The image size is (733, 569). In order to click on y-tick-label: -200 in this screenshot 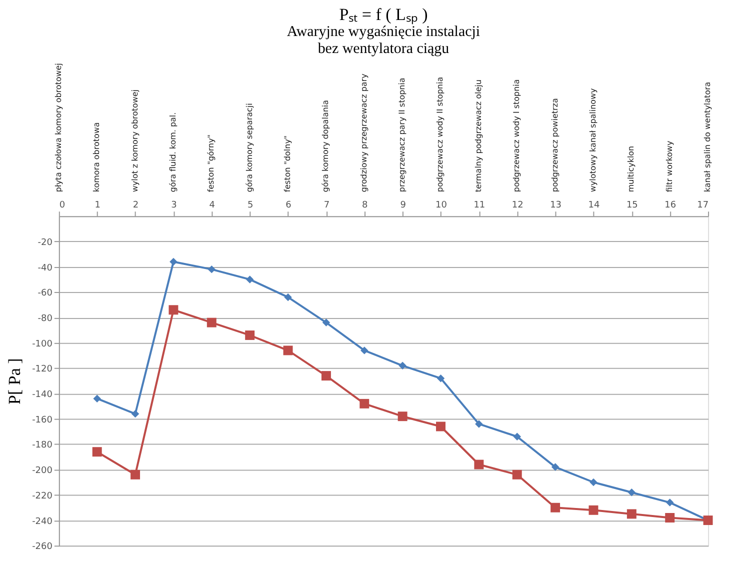, I will do `click(42, 471)`.